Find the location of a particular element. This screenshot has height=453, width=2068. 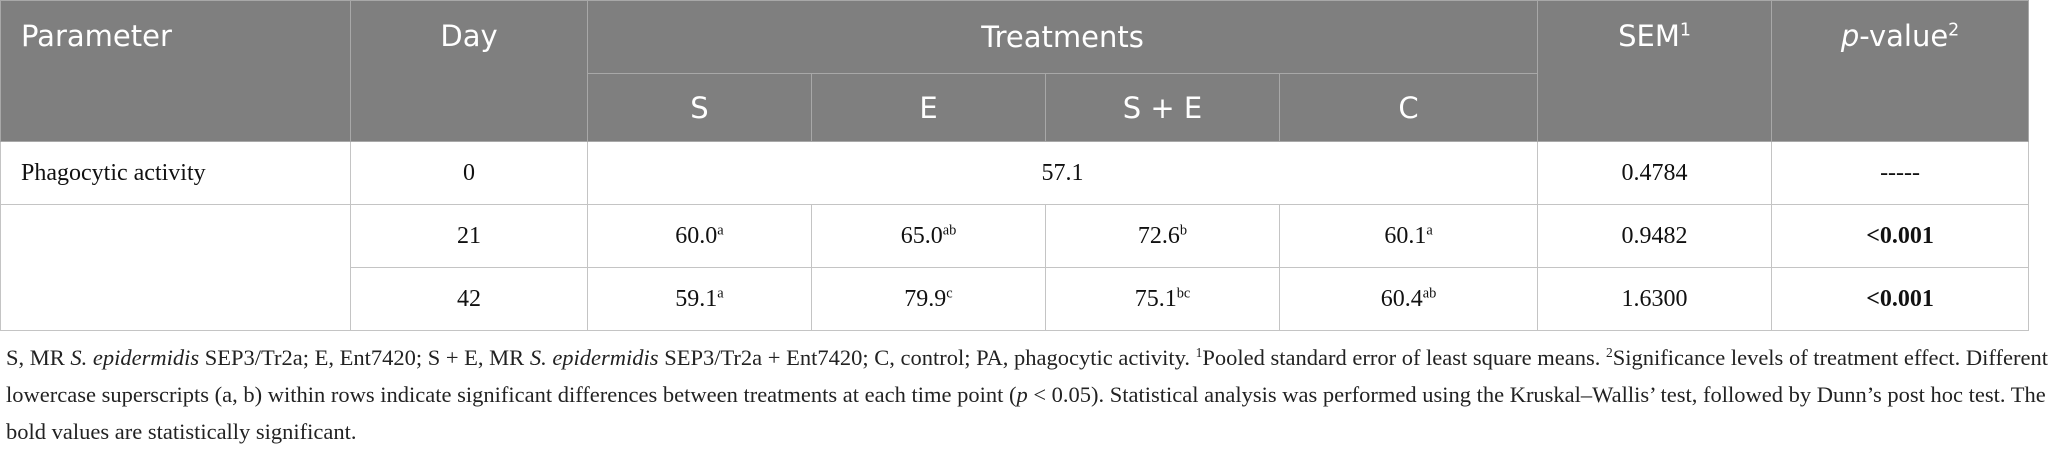

sem-cell: 0.4784 is located at coordinates (1655, 173).